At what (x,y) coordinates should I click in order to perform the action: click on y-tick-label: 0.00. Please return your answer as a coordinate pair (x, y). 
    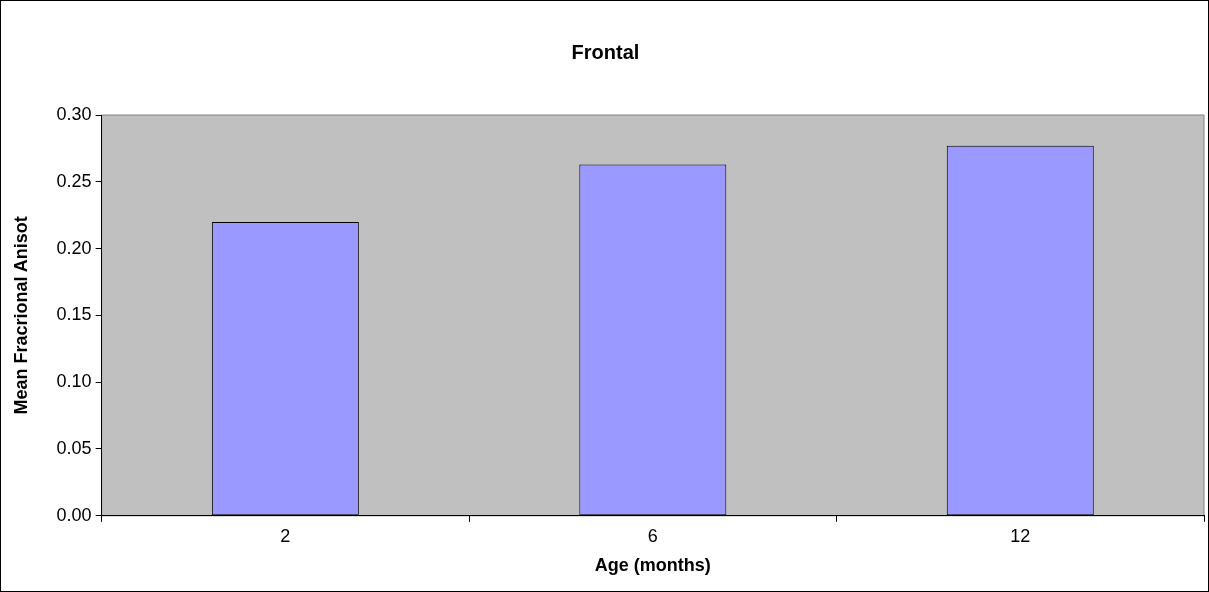
    Looking at the image, I should click on (74, 514).